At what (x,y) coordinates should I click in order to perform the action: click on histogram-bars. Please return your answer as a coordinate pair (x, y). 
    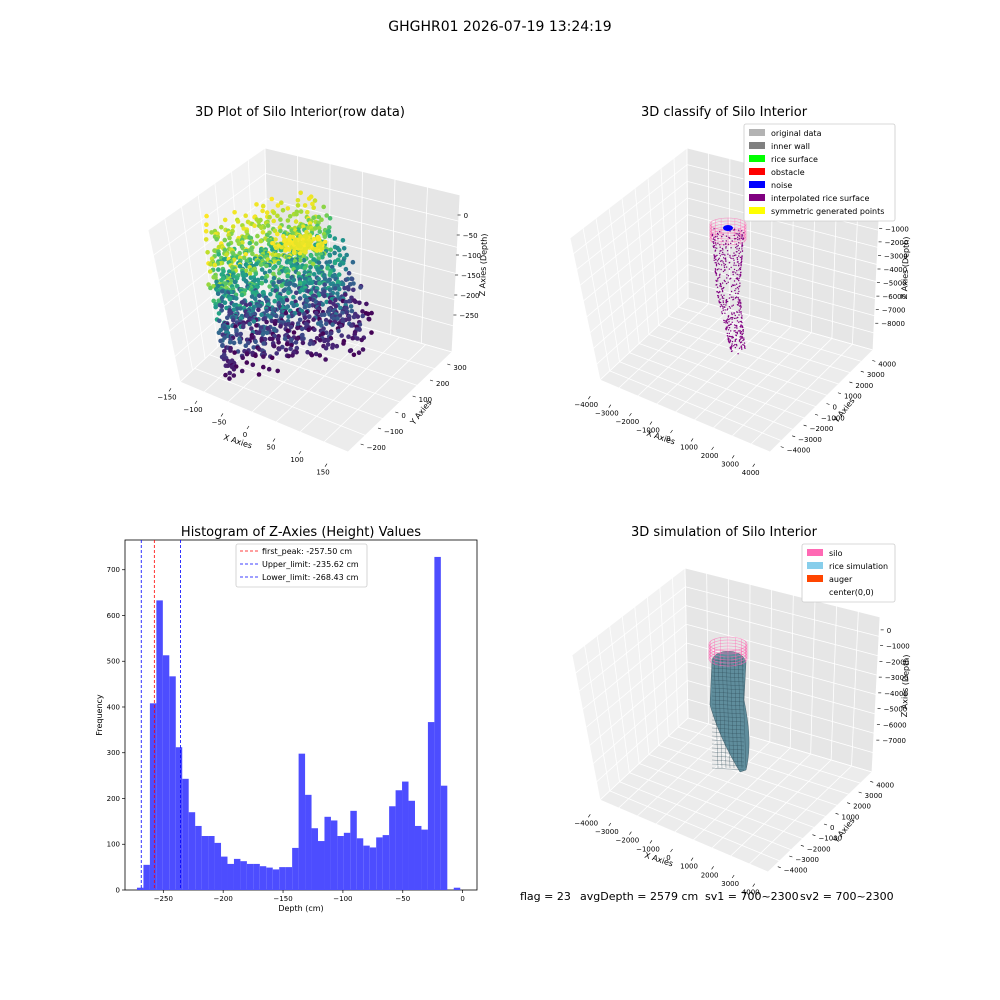
    Looking at the image, I should click on (298, 723).